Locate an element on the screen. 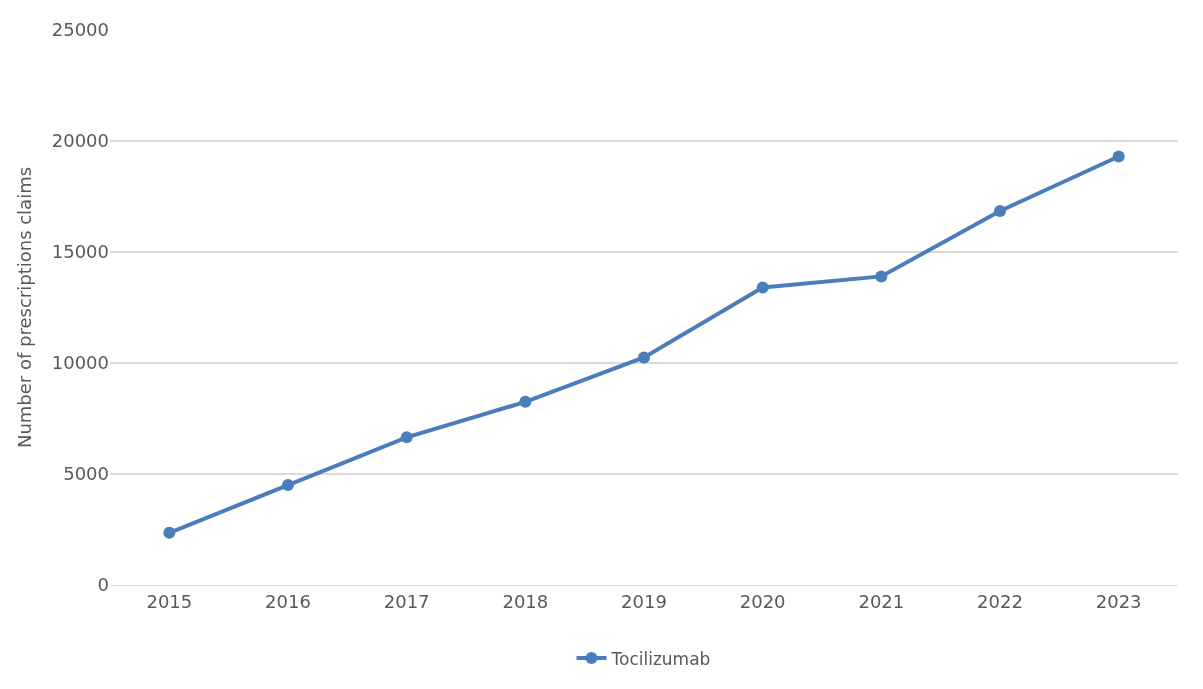 The image size is (1203, 689). x-tick-label: 2015 is located at coordinates (169, 601).